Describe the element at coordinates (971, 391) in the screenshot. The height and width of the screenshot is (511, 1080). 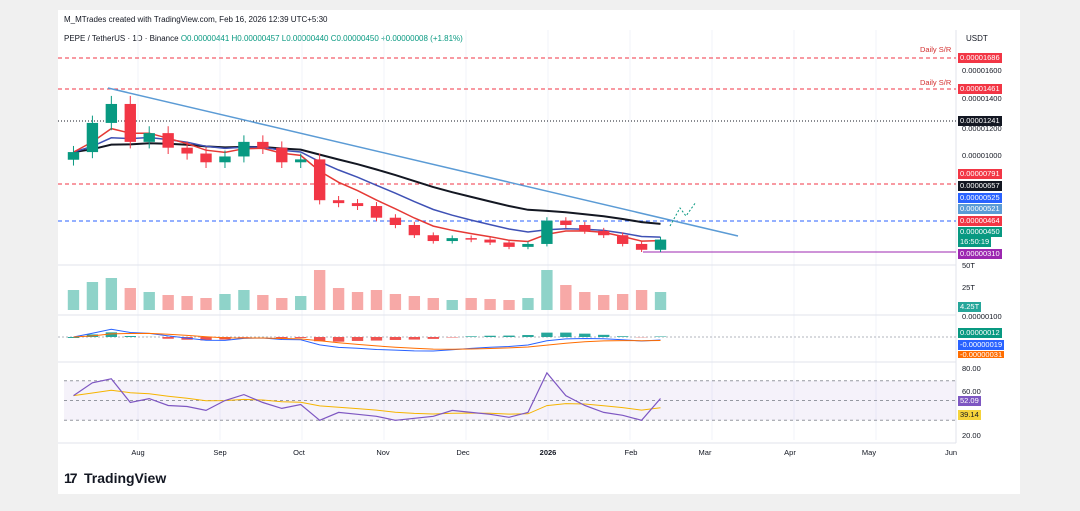
I see `rsi-tick: 60.00` at that location.